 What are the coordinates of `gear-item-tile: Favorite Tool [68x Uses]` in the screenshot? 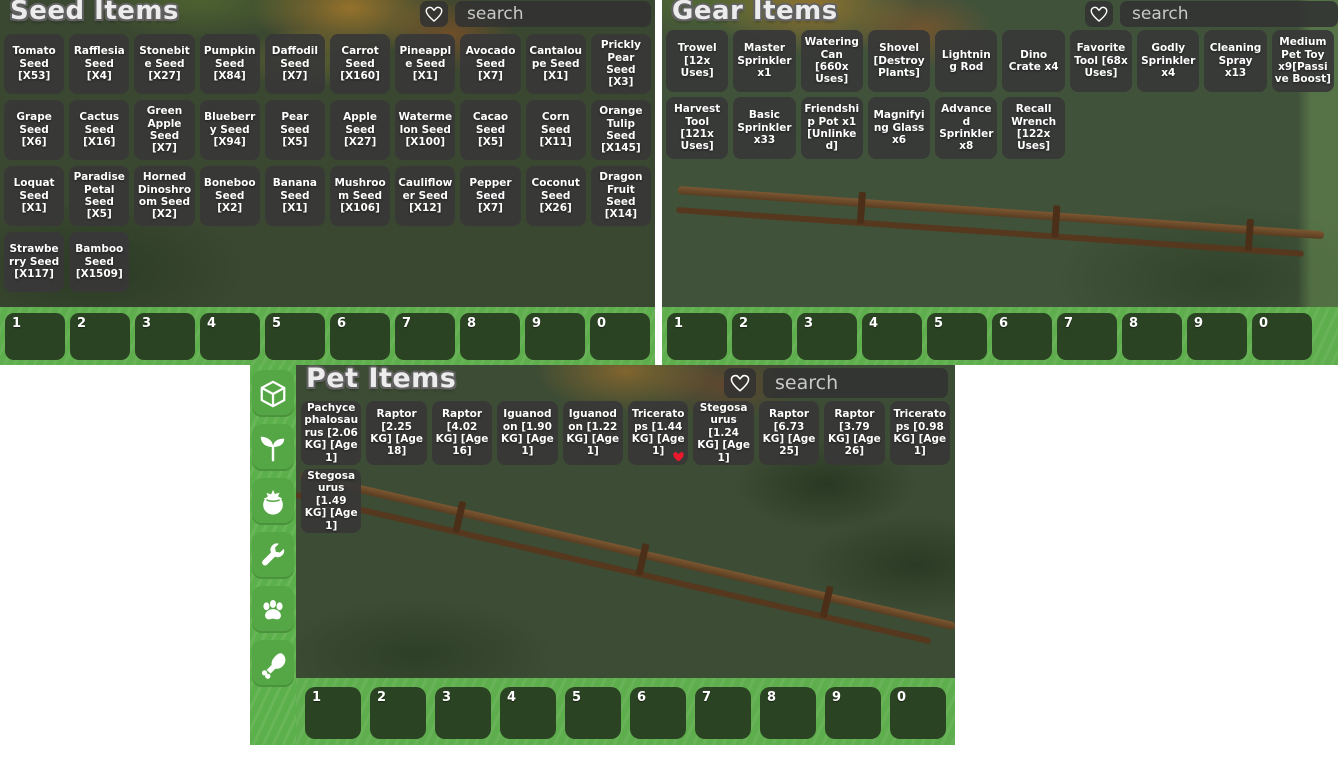 It's located at (1101, 61).